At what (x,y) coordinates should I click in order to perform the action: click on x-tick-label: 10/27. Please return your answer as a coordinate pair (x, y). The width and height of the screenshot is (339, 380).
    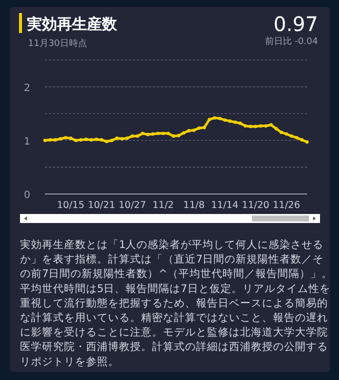
    Looking at the image, I should click on (132, 205).